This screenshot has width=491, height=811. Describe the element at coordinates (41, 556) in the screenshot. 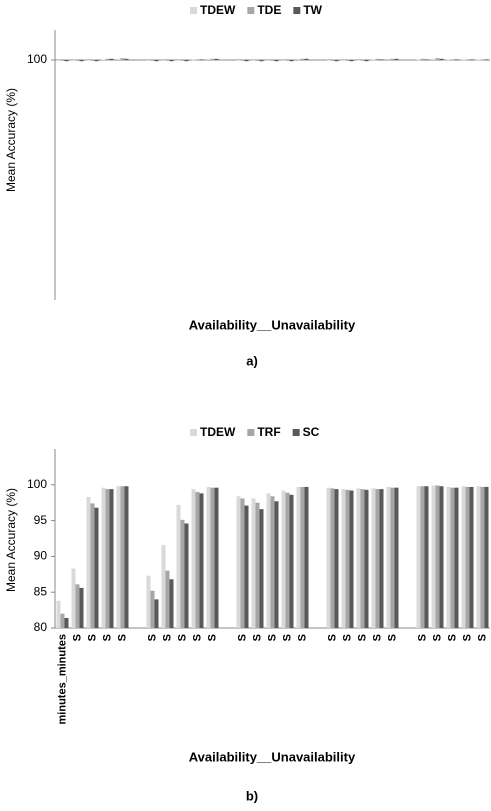

I see `y-tick-label: 90` at that location.